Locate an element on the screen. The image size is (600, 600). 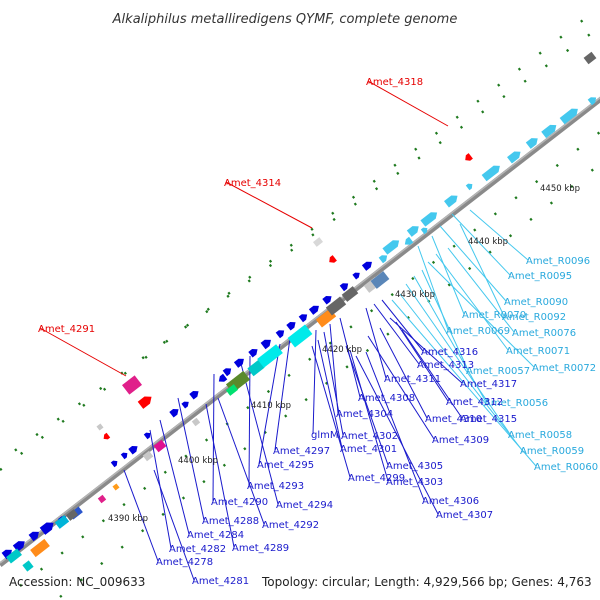
gene-label: Amet_4289 is located at coordinates (260, 548).